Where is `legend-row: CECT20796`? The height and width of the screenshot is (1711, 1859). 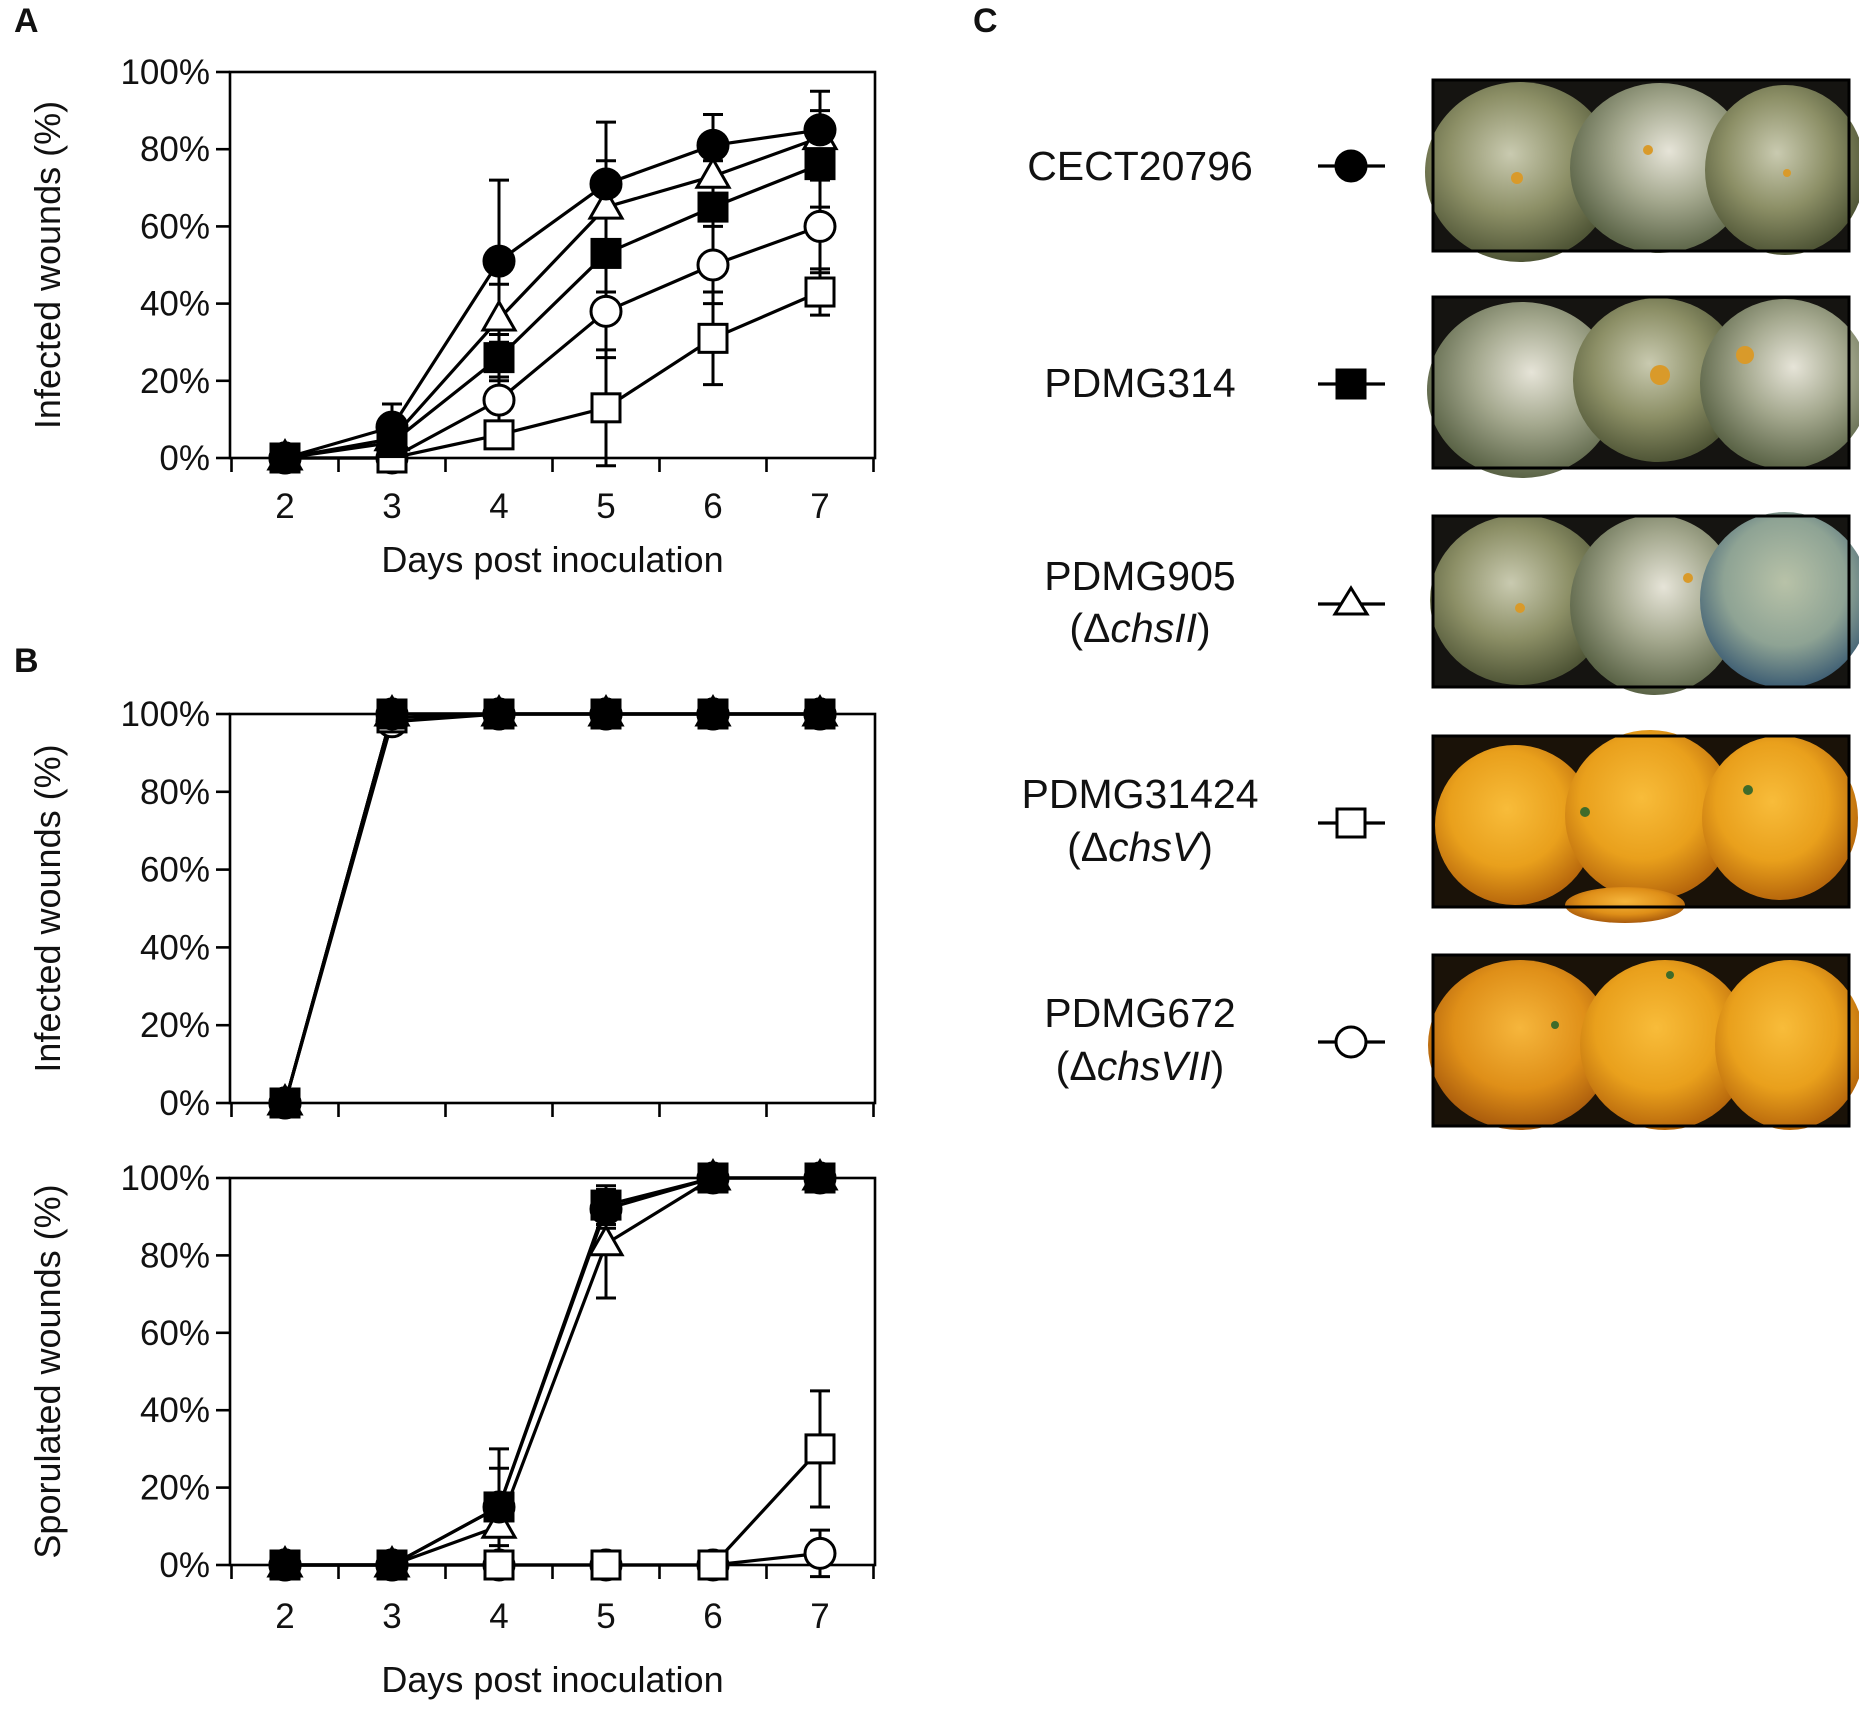
legend-row: CECT20796 is located at coordinates (1443, 170).